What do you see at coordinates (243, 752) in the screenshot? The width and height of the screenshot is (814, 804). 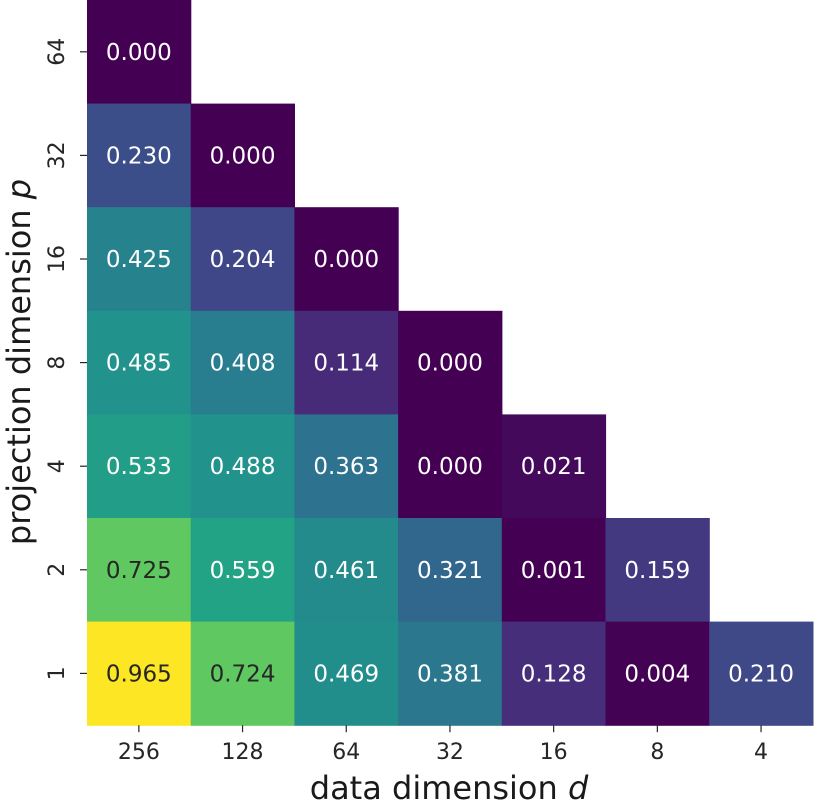 I see `x-tick-label: 128` at bounding box center [243, 752].